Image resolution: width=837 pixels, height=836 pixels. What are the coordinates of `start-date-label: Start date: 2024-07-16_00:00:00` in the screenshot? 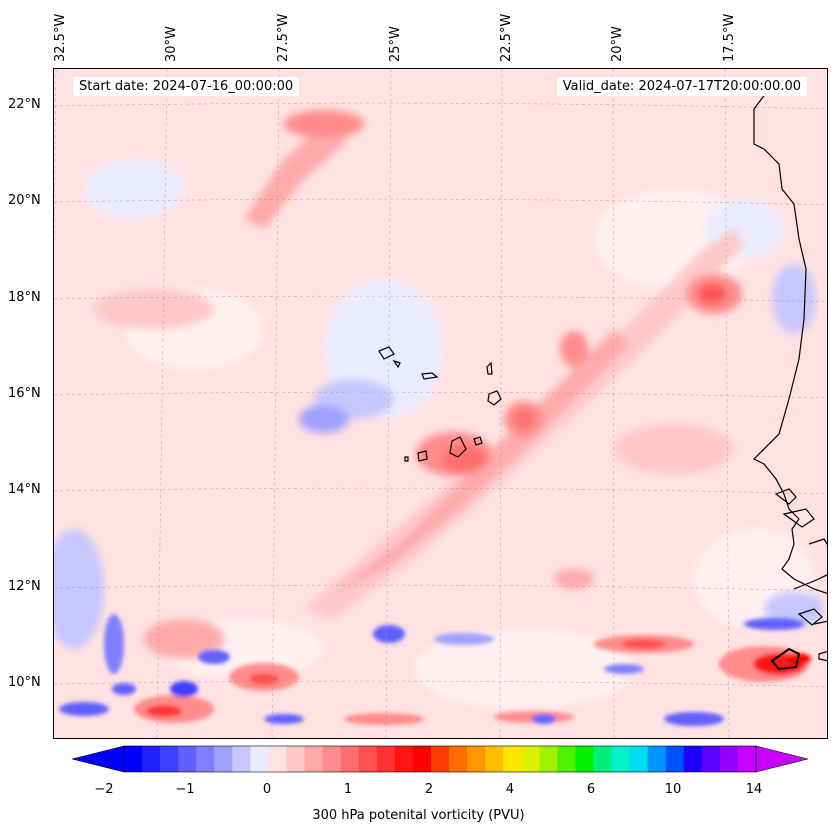 It's located at (186, 86).